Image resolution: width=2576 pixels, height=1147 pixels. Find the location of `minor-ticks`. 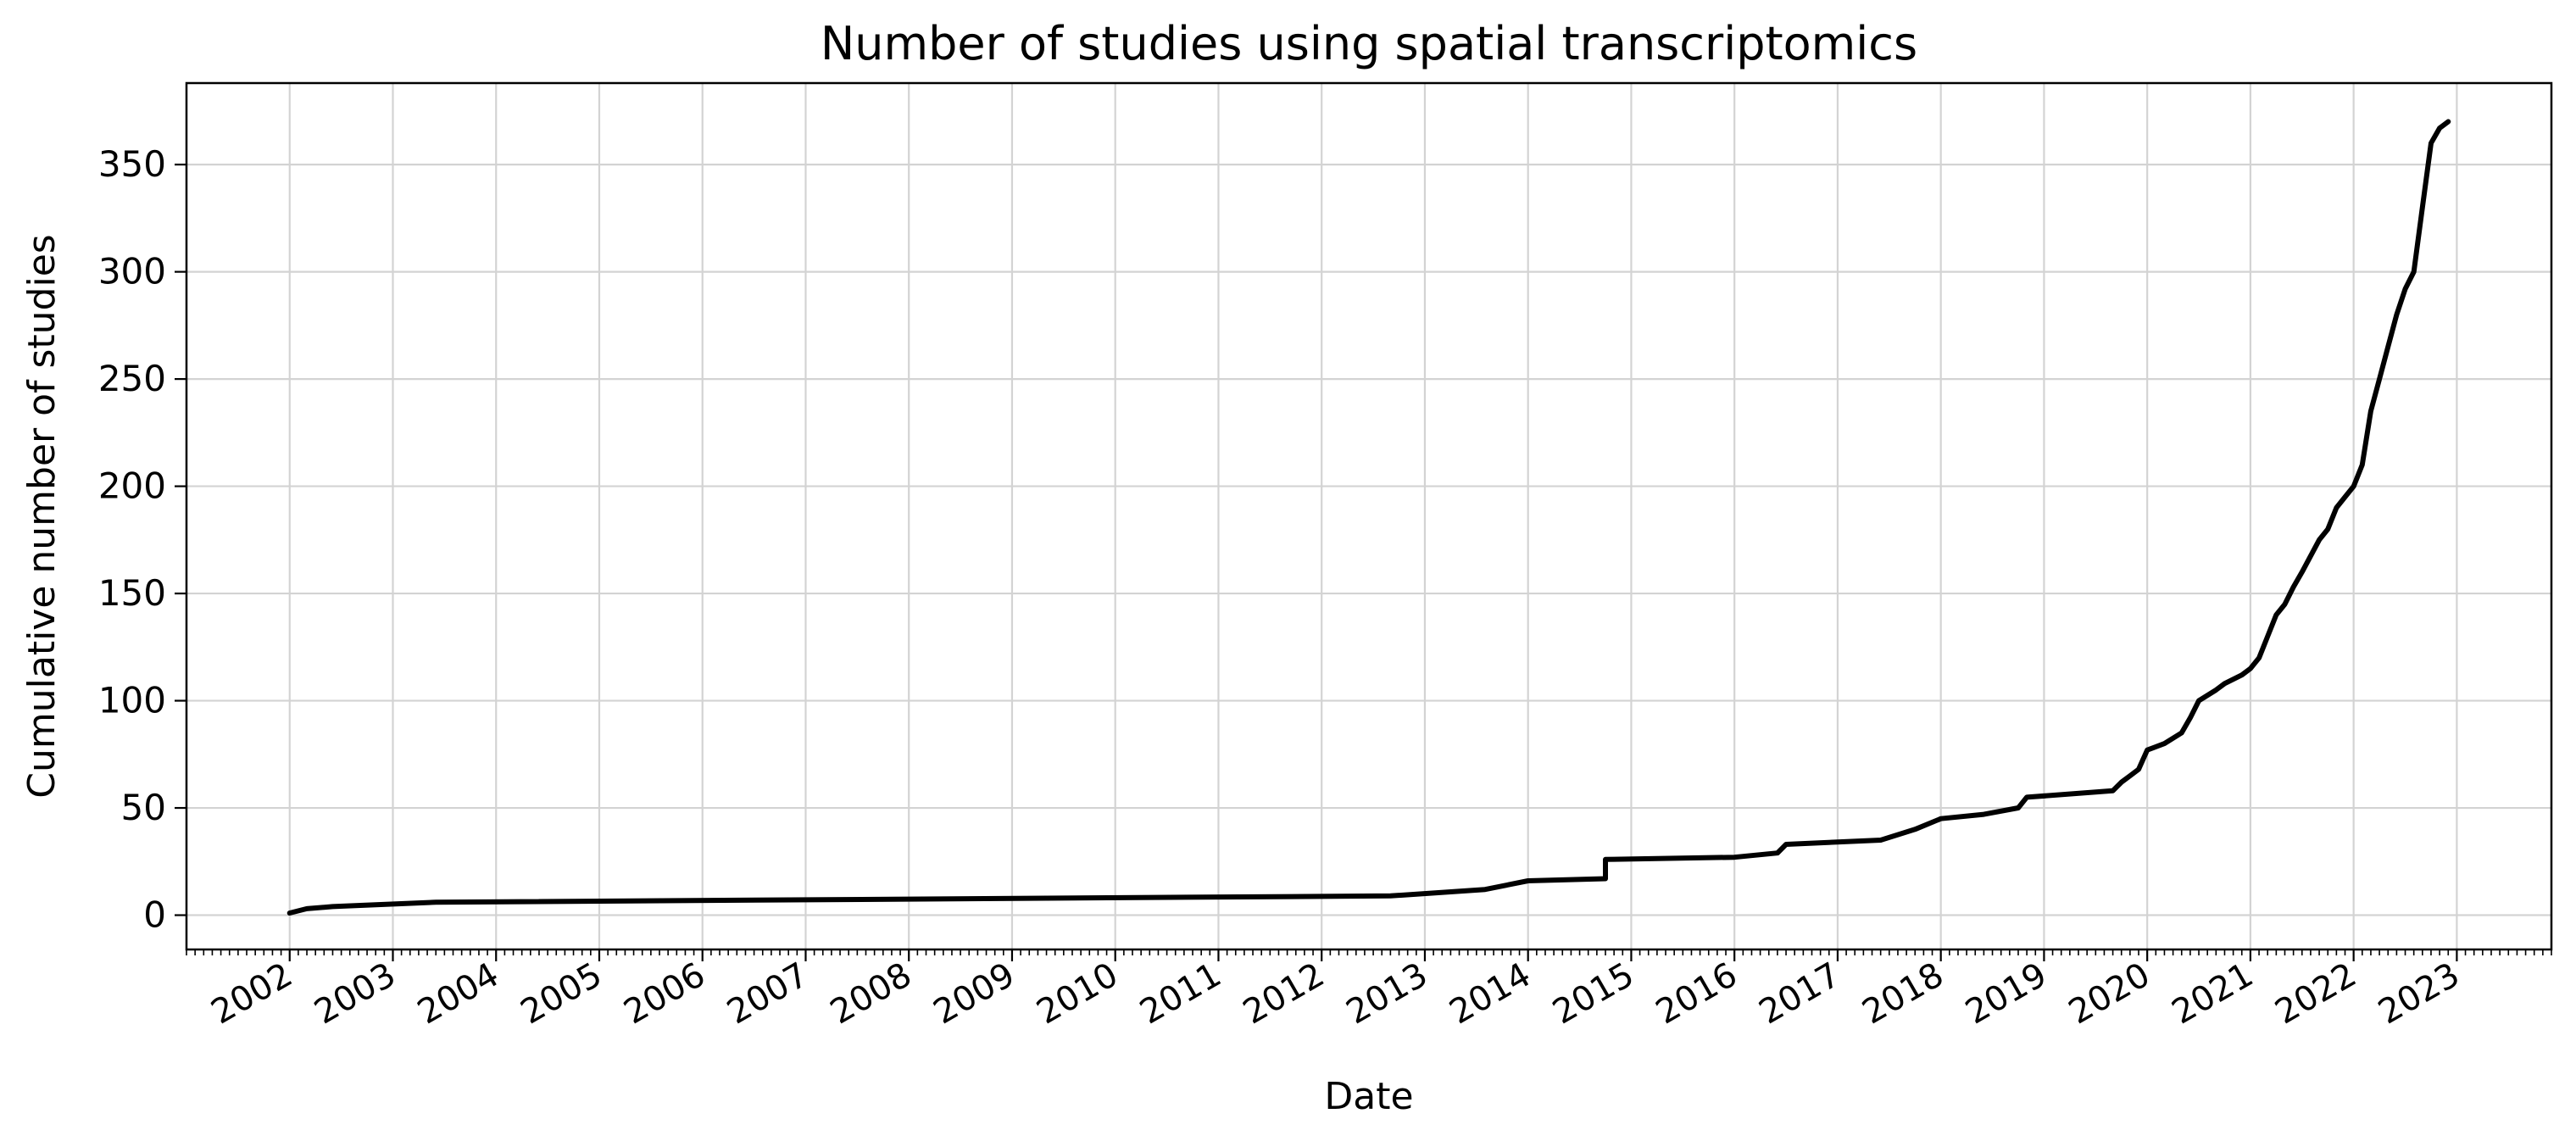

minor-ticks is located at coordinates (1369, 952).